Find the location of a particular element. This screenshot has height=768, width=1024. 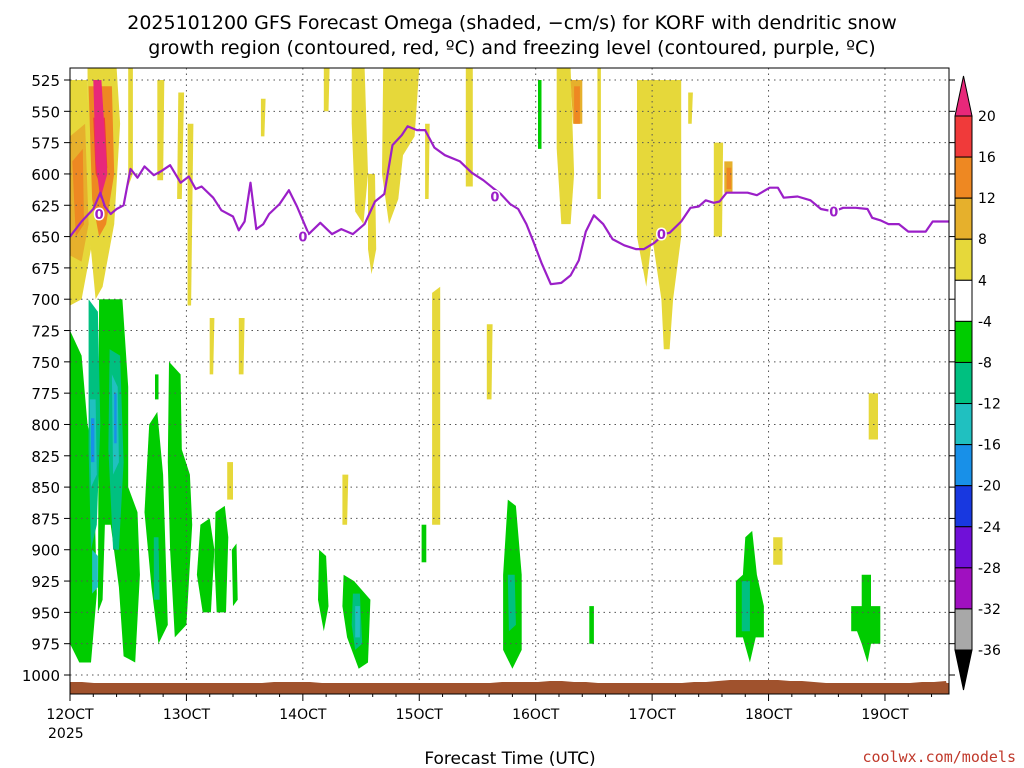

y-tick-label-700: 700 is located at coordinates (45, 300).